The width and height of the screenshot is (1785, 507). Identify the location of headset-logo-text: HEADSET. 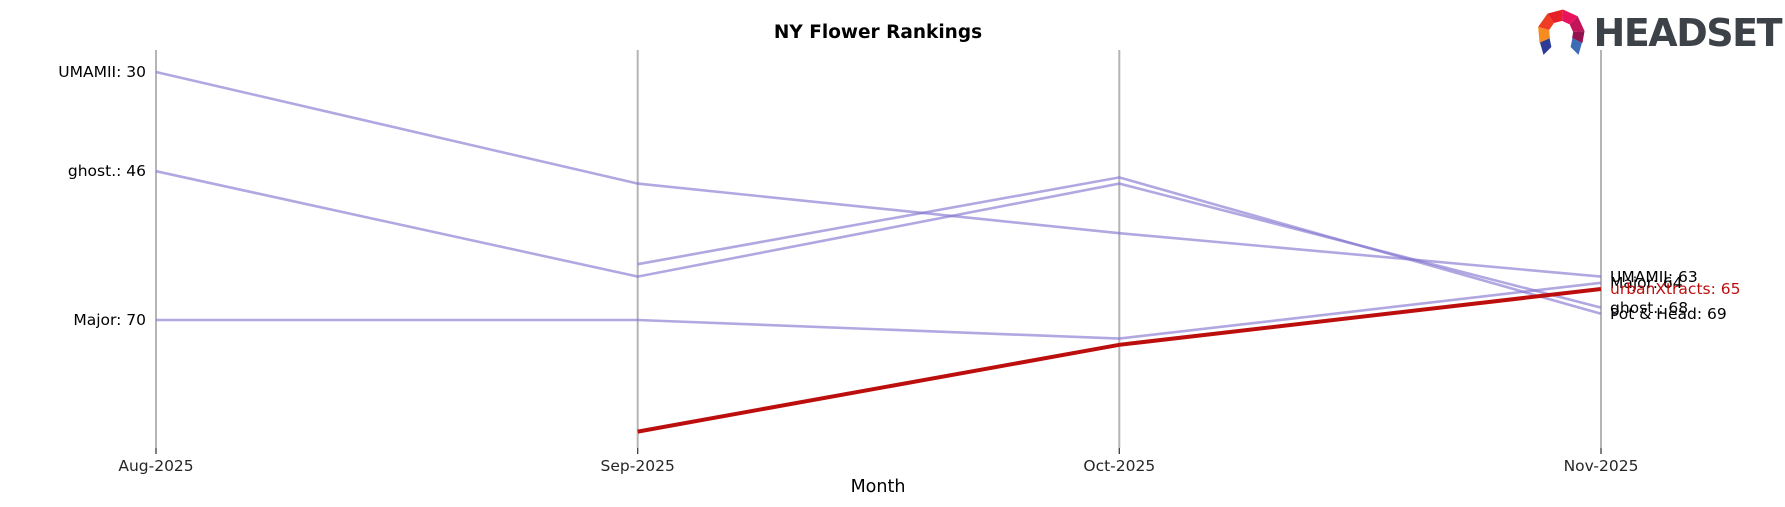
(1688, 33).